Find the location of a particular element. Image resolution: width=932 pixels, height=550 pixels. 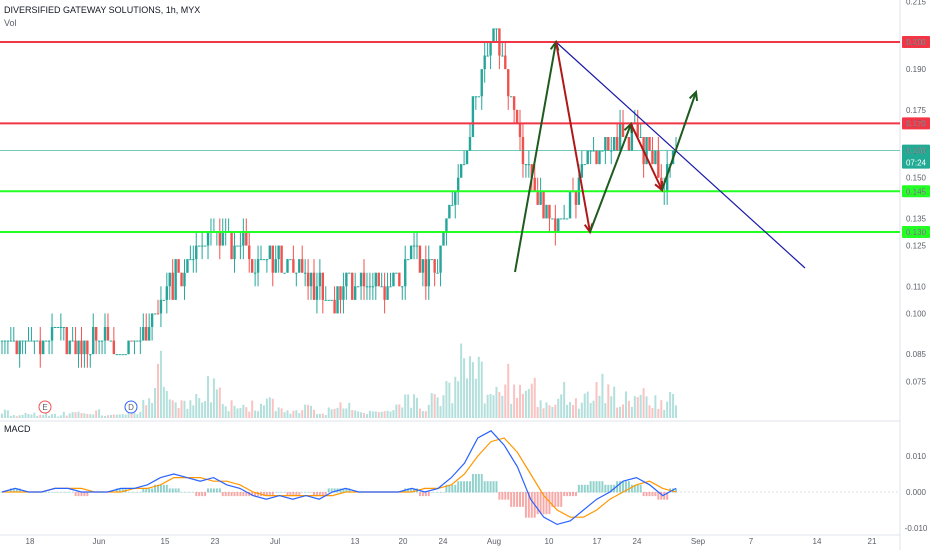

price-tick-label: 0.085 is located at coordinates (916, 354).